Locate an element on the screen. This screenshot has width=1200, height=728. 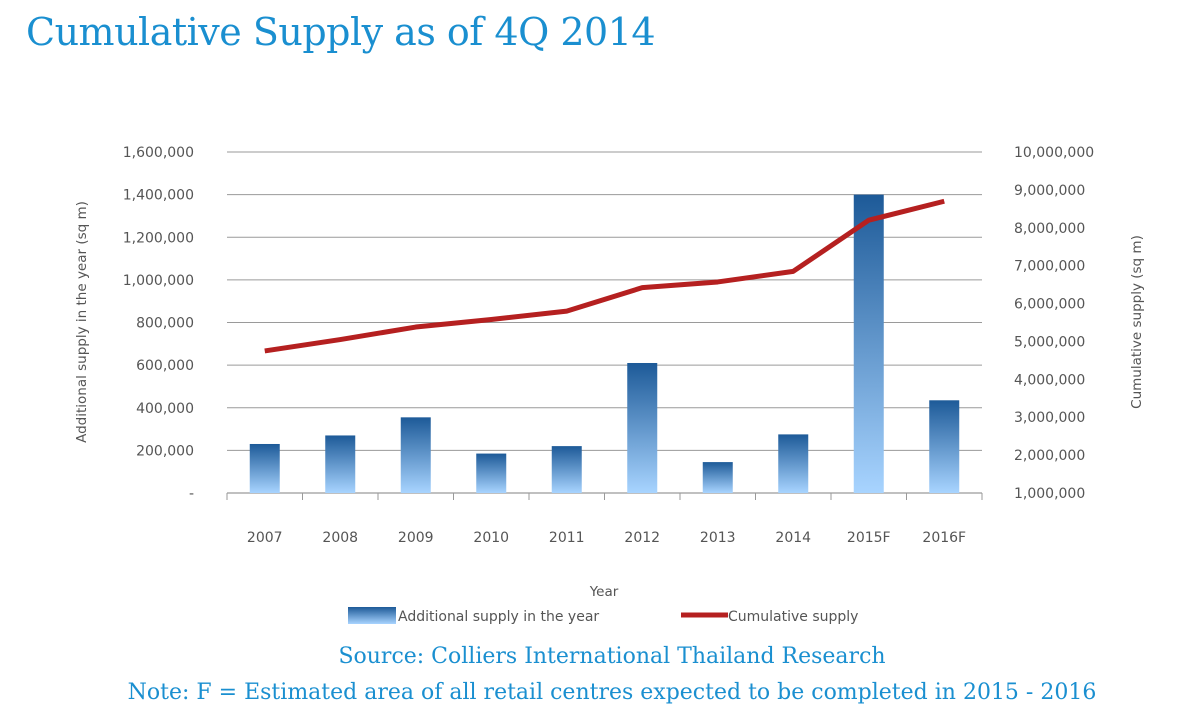
x-tick-label: 2015F is located at coordinates (869, 538).